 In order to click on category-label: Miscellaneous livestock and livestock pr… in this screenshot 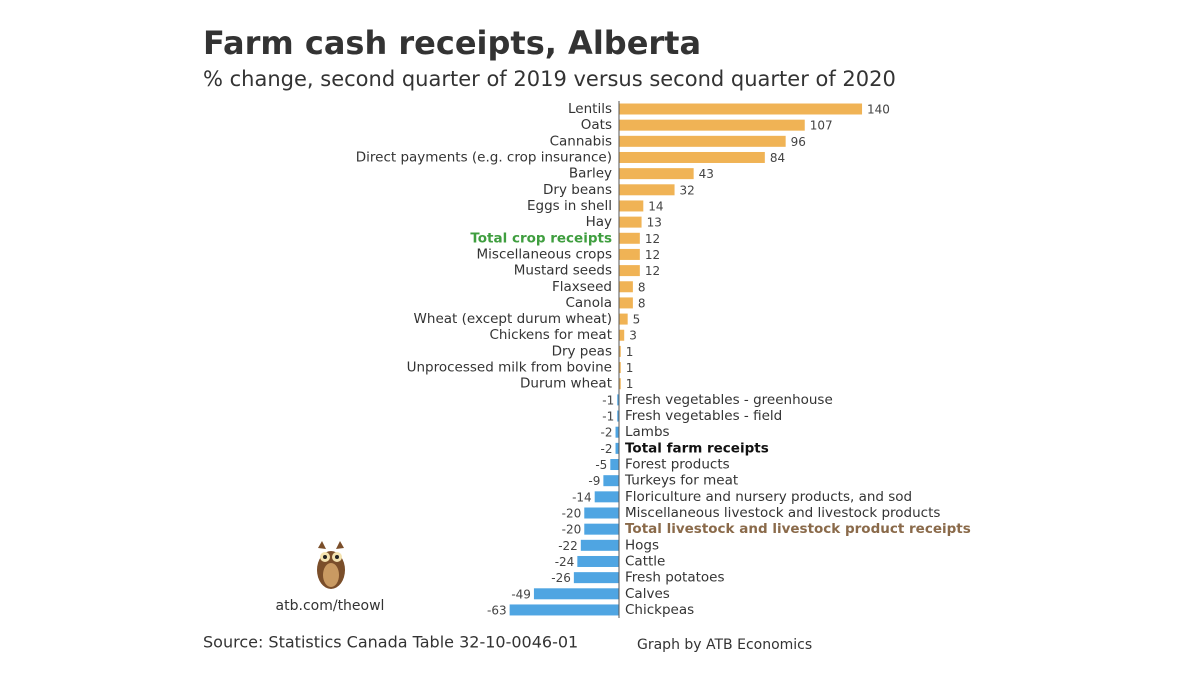, I will do `click(782, 513)`.